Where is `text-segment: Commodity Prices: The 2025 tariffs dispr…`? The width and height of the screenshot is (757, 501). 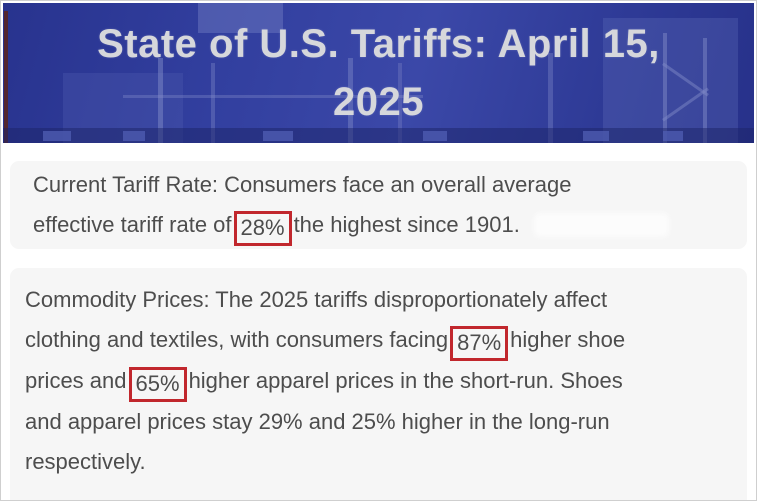 text-segment: Commodity Prices: The 2025 tariffs dispr… is located at coordinates (316, 299).